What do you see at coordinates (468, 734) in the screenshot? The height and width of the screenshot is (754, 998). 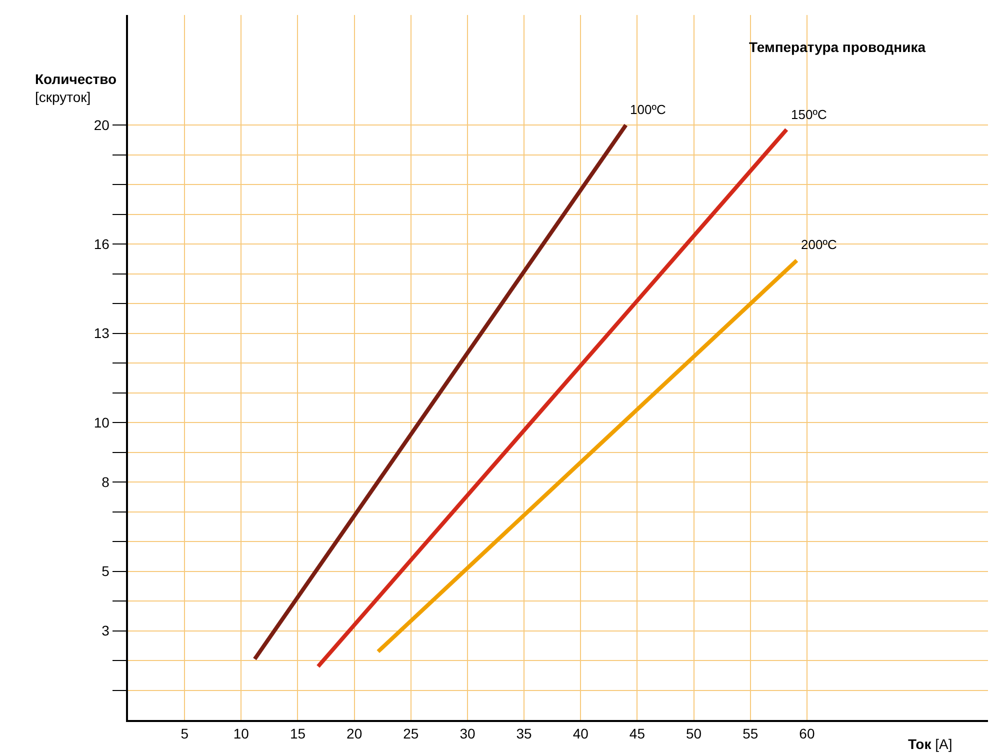 I see `x-tick-label: 30` at bounding box center [468, 734].